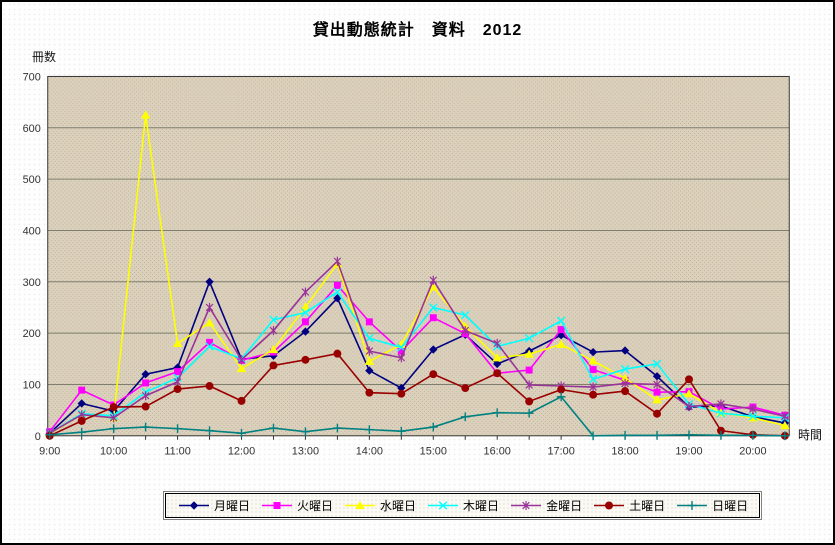 The image size is (835, 545). I want to click on legend-label-wednesday: 水曜日, so click(398, 506).